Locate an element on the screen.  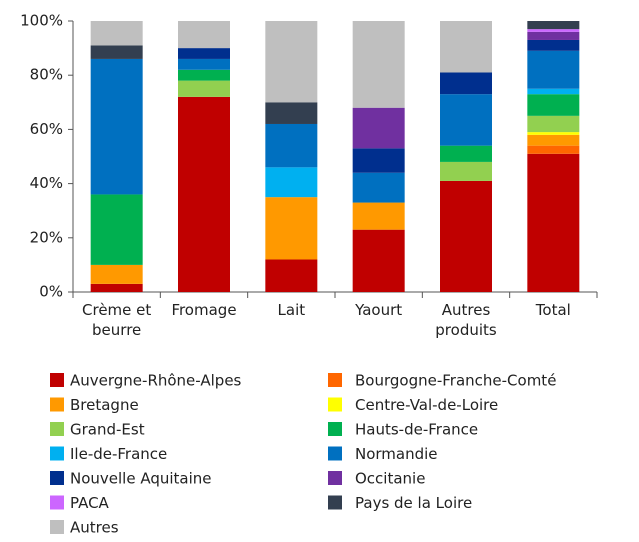
x-tick-label-box: Yaourt is located at coordinates (379, 310).